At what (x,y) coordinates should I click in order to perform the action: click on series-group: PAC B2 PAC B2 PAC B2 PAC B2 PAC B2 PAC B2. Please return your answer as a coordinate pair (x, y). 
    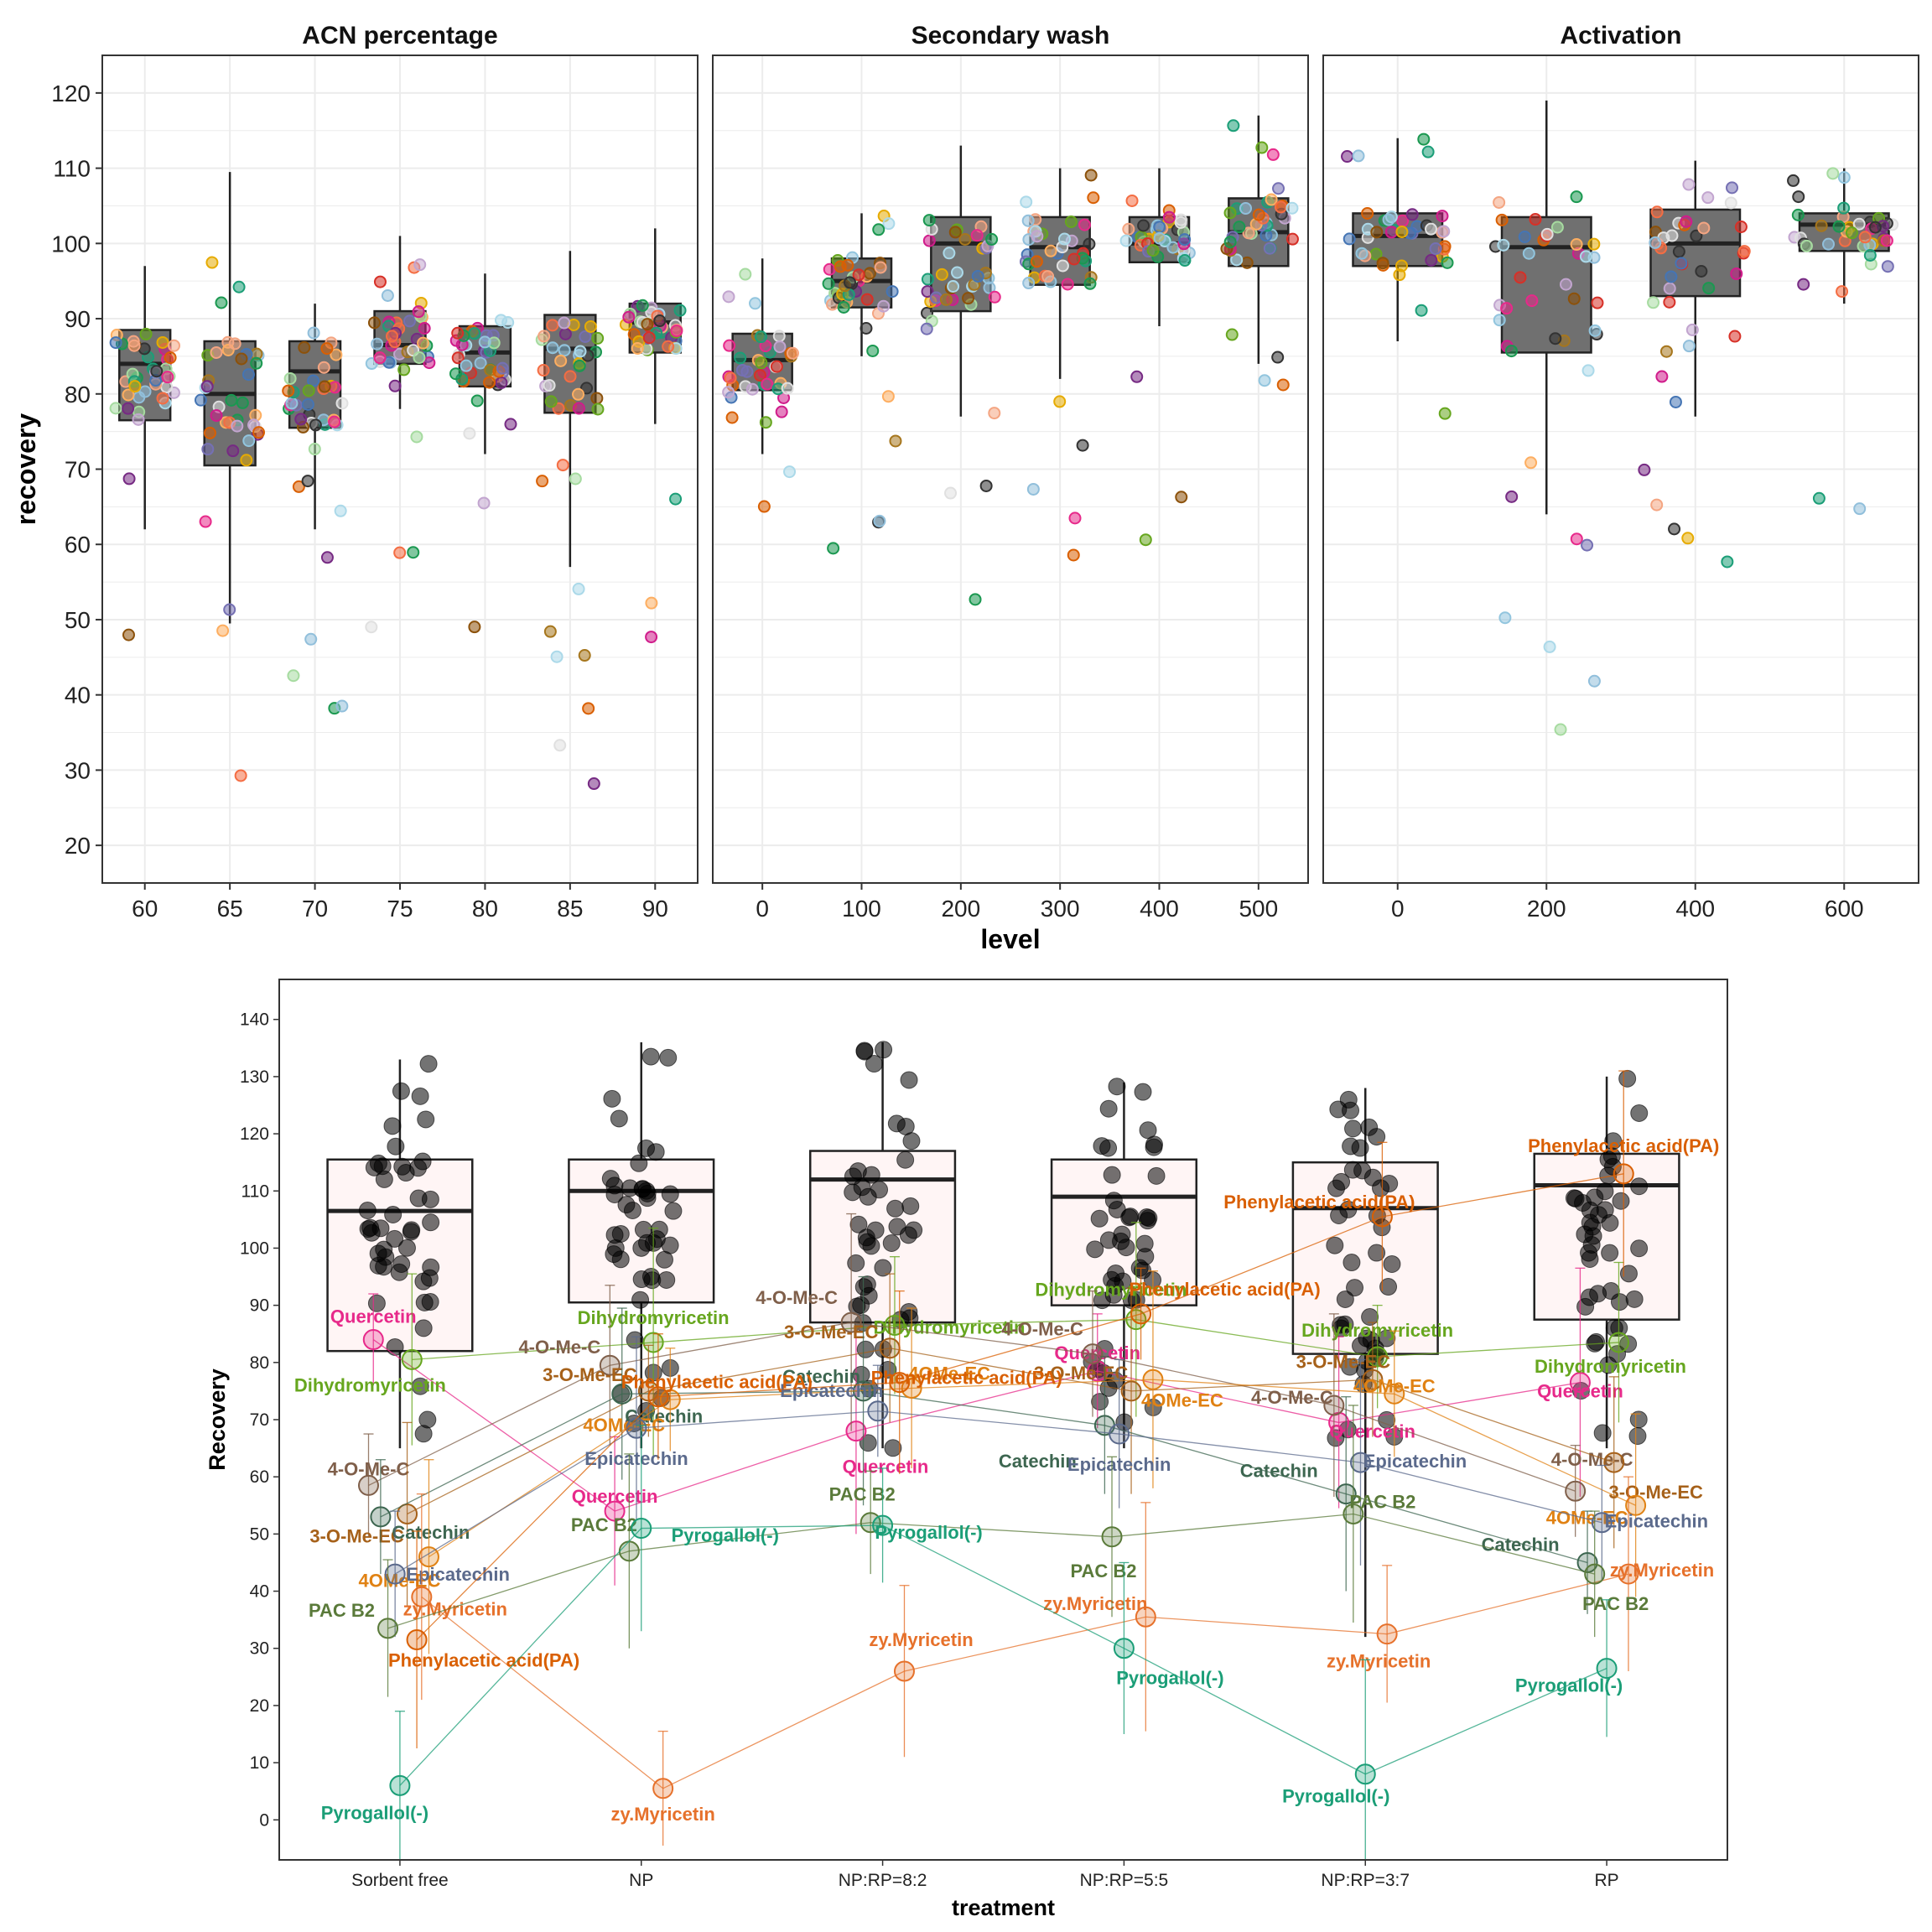
    Looking at the image, I should click on (979, 1551).